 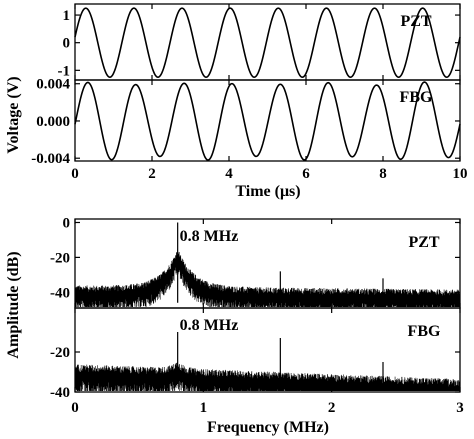 What do you see at coordinates (229, 174) in the screenshot?
I see `x-tick-label: 4` at bounding box center [229, 174].